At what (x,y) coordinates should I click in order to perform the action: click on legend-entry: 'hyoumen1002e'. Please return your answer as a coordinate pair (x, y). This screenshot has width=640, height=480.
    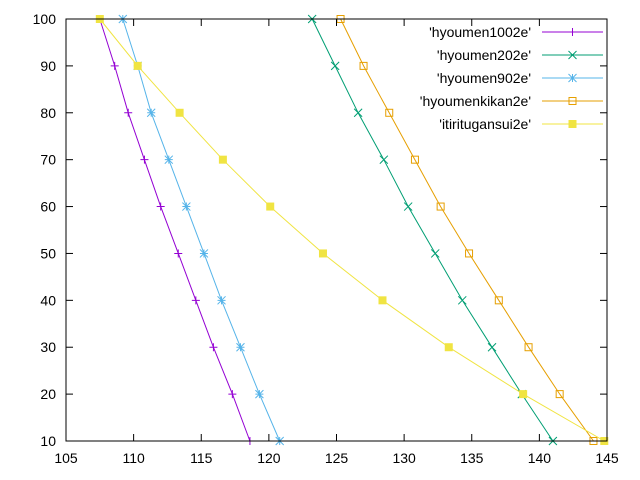
    Looking at the image, I should click on (516, 32).